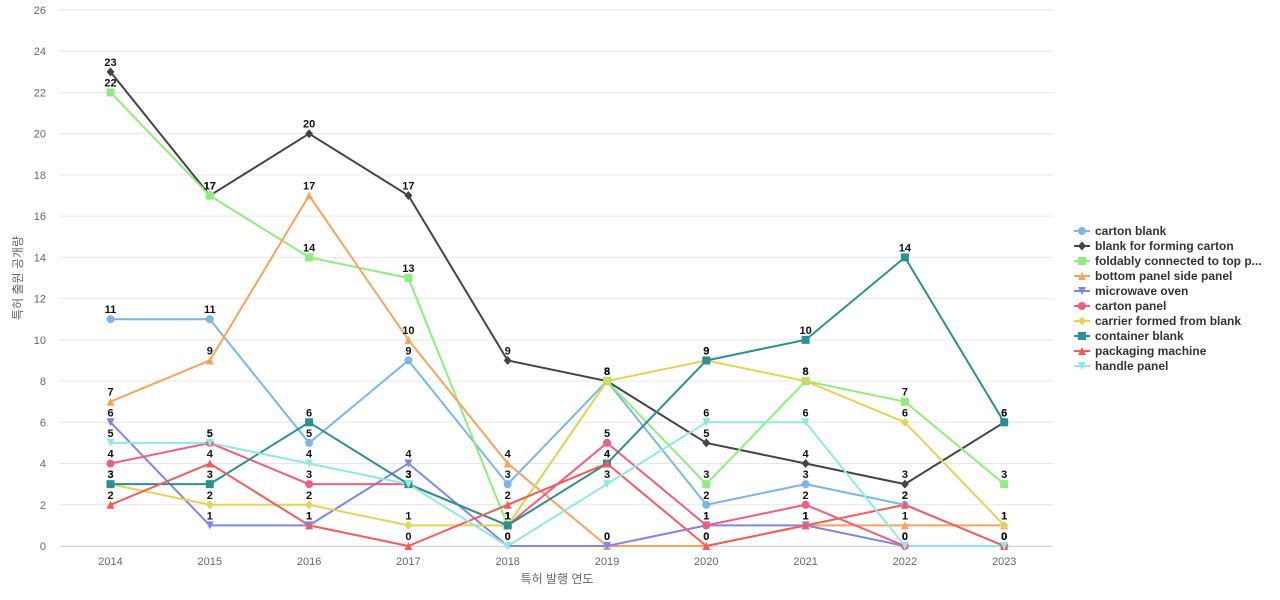  Describe the element at coordinates (706, 351) in the screenshot. I see `data-label: 9` at that location.